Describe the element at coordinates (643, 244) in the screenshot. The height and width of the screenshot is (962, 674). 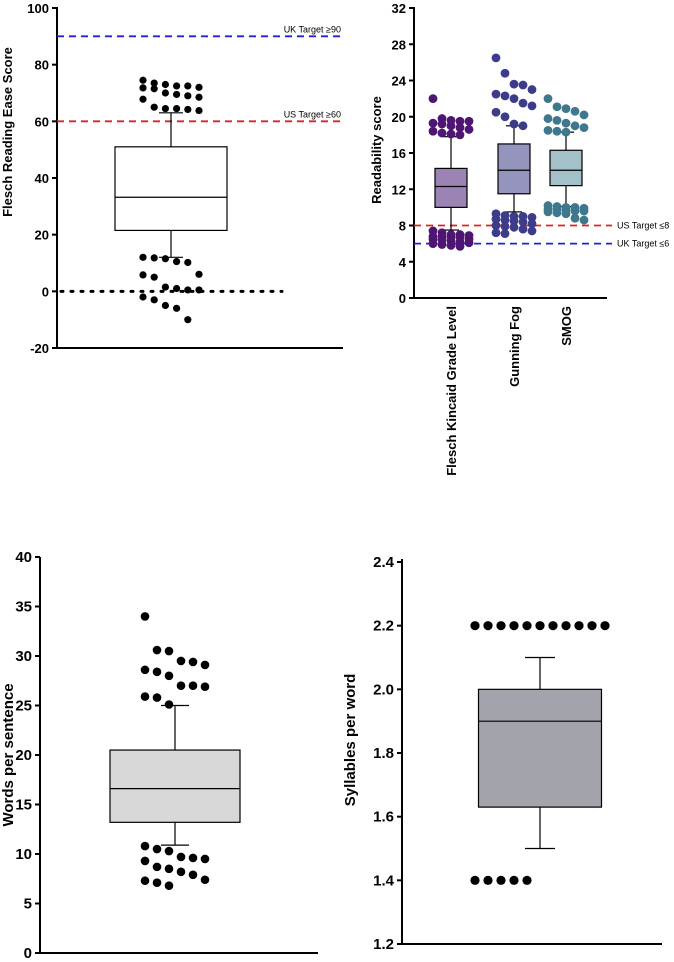
I see `reference-line-label: UK Target ≤6` at that location.